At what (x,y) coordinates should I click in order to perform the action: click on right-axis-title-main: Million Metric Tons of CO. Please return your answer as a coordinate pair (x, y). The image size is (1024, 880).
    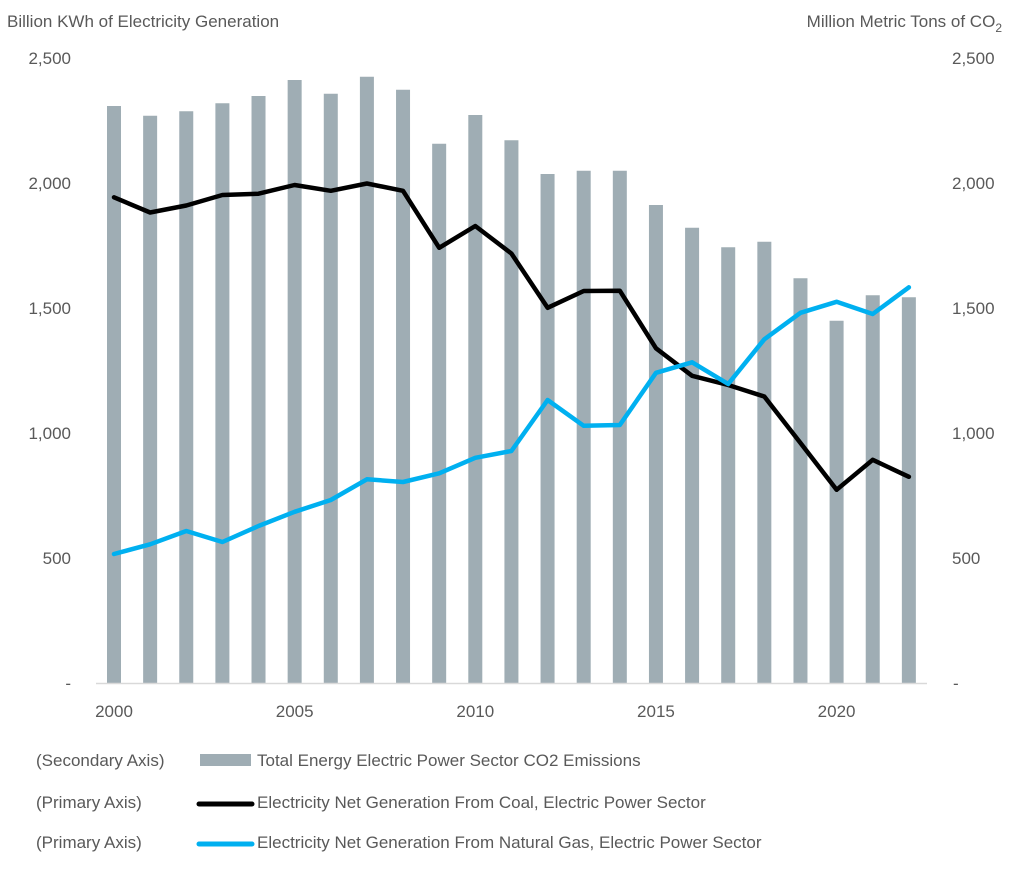
    Looking at the image, I should click on (901, 21).